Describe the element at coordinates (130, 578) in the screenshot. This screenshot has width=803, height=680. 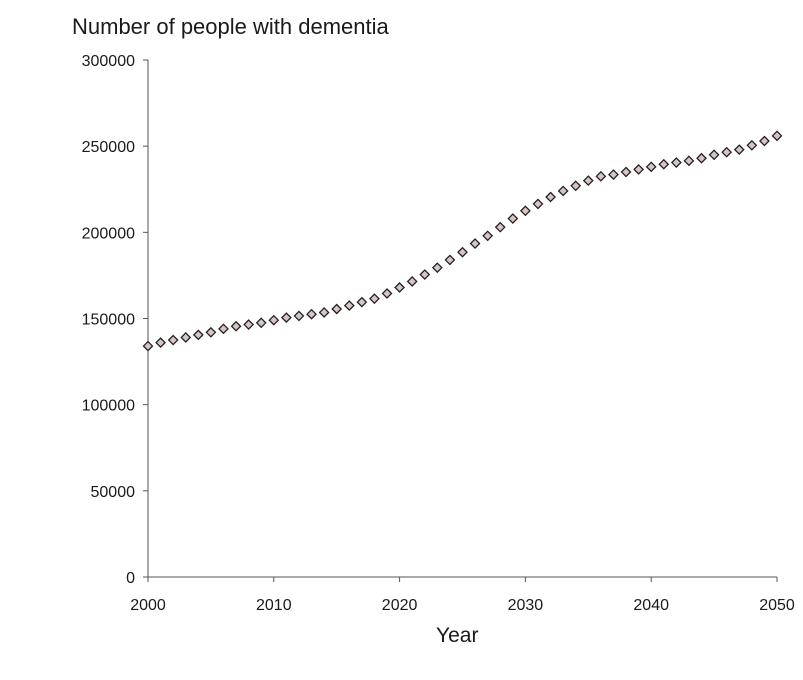
I see `y-tick-label: 0` at that location.